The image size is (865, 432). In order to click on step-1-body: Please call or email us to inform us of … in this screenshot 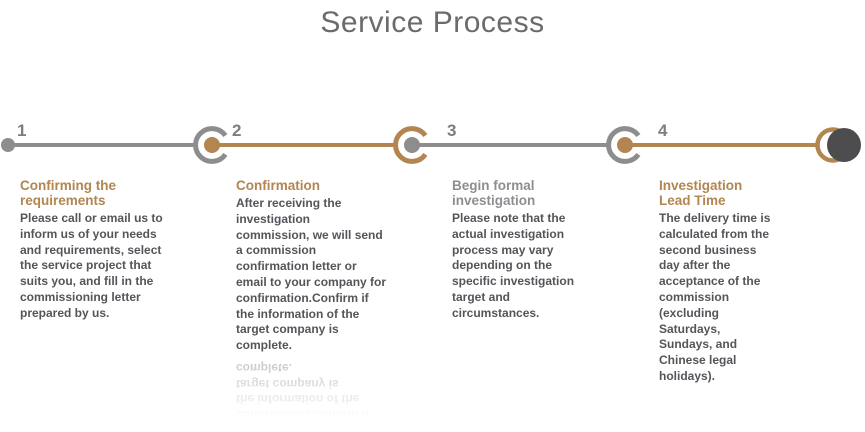, I will do `click(91, 265)`.